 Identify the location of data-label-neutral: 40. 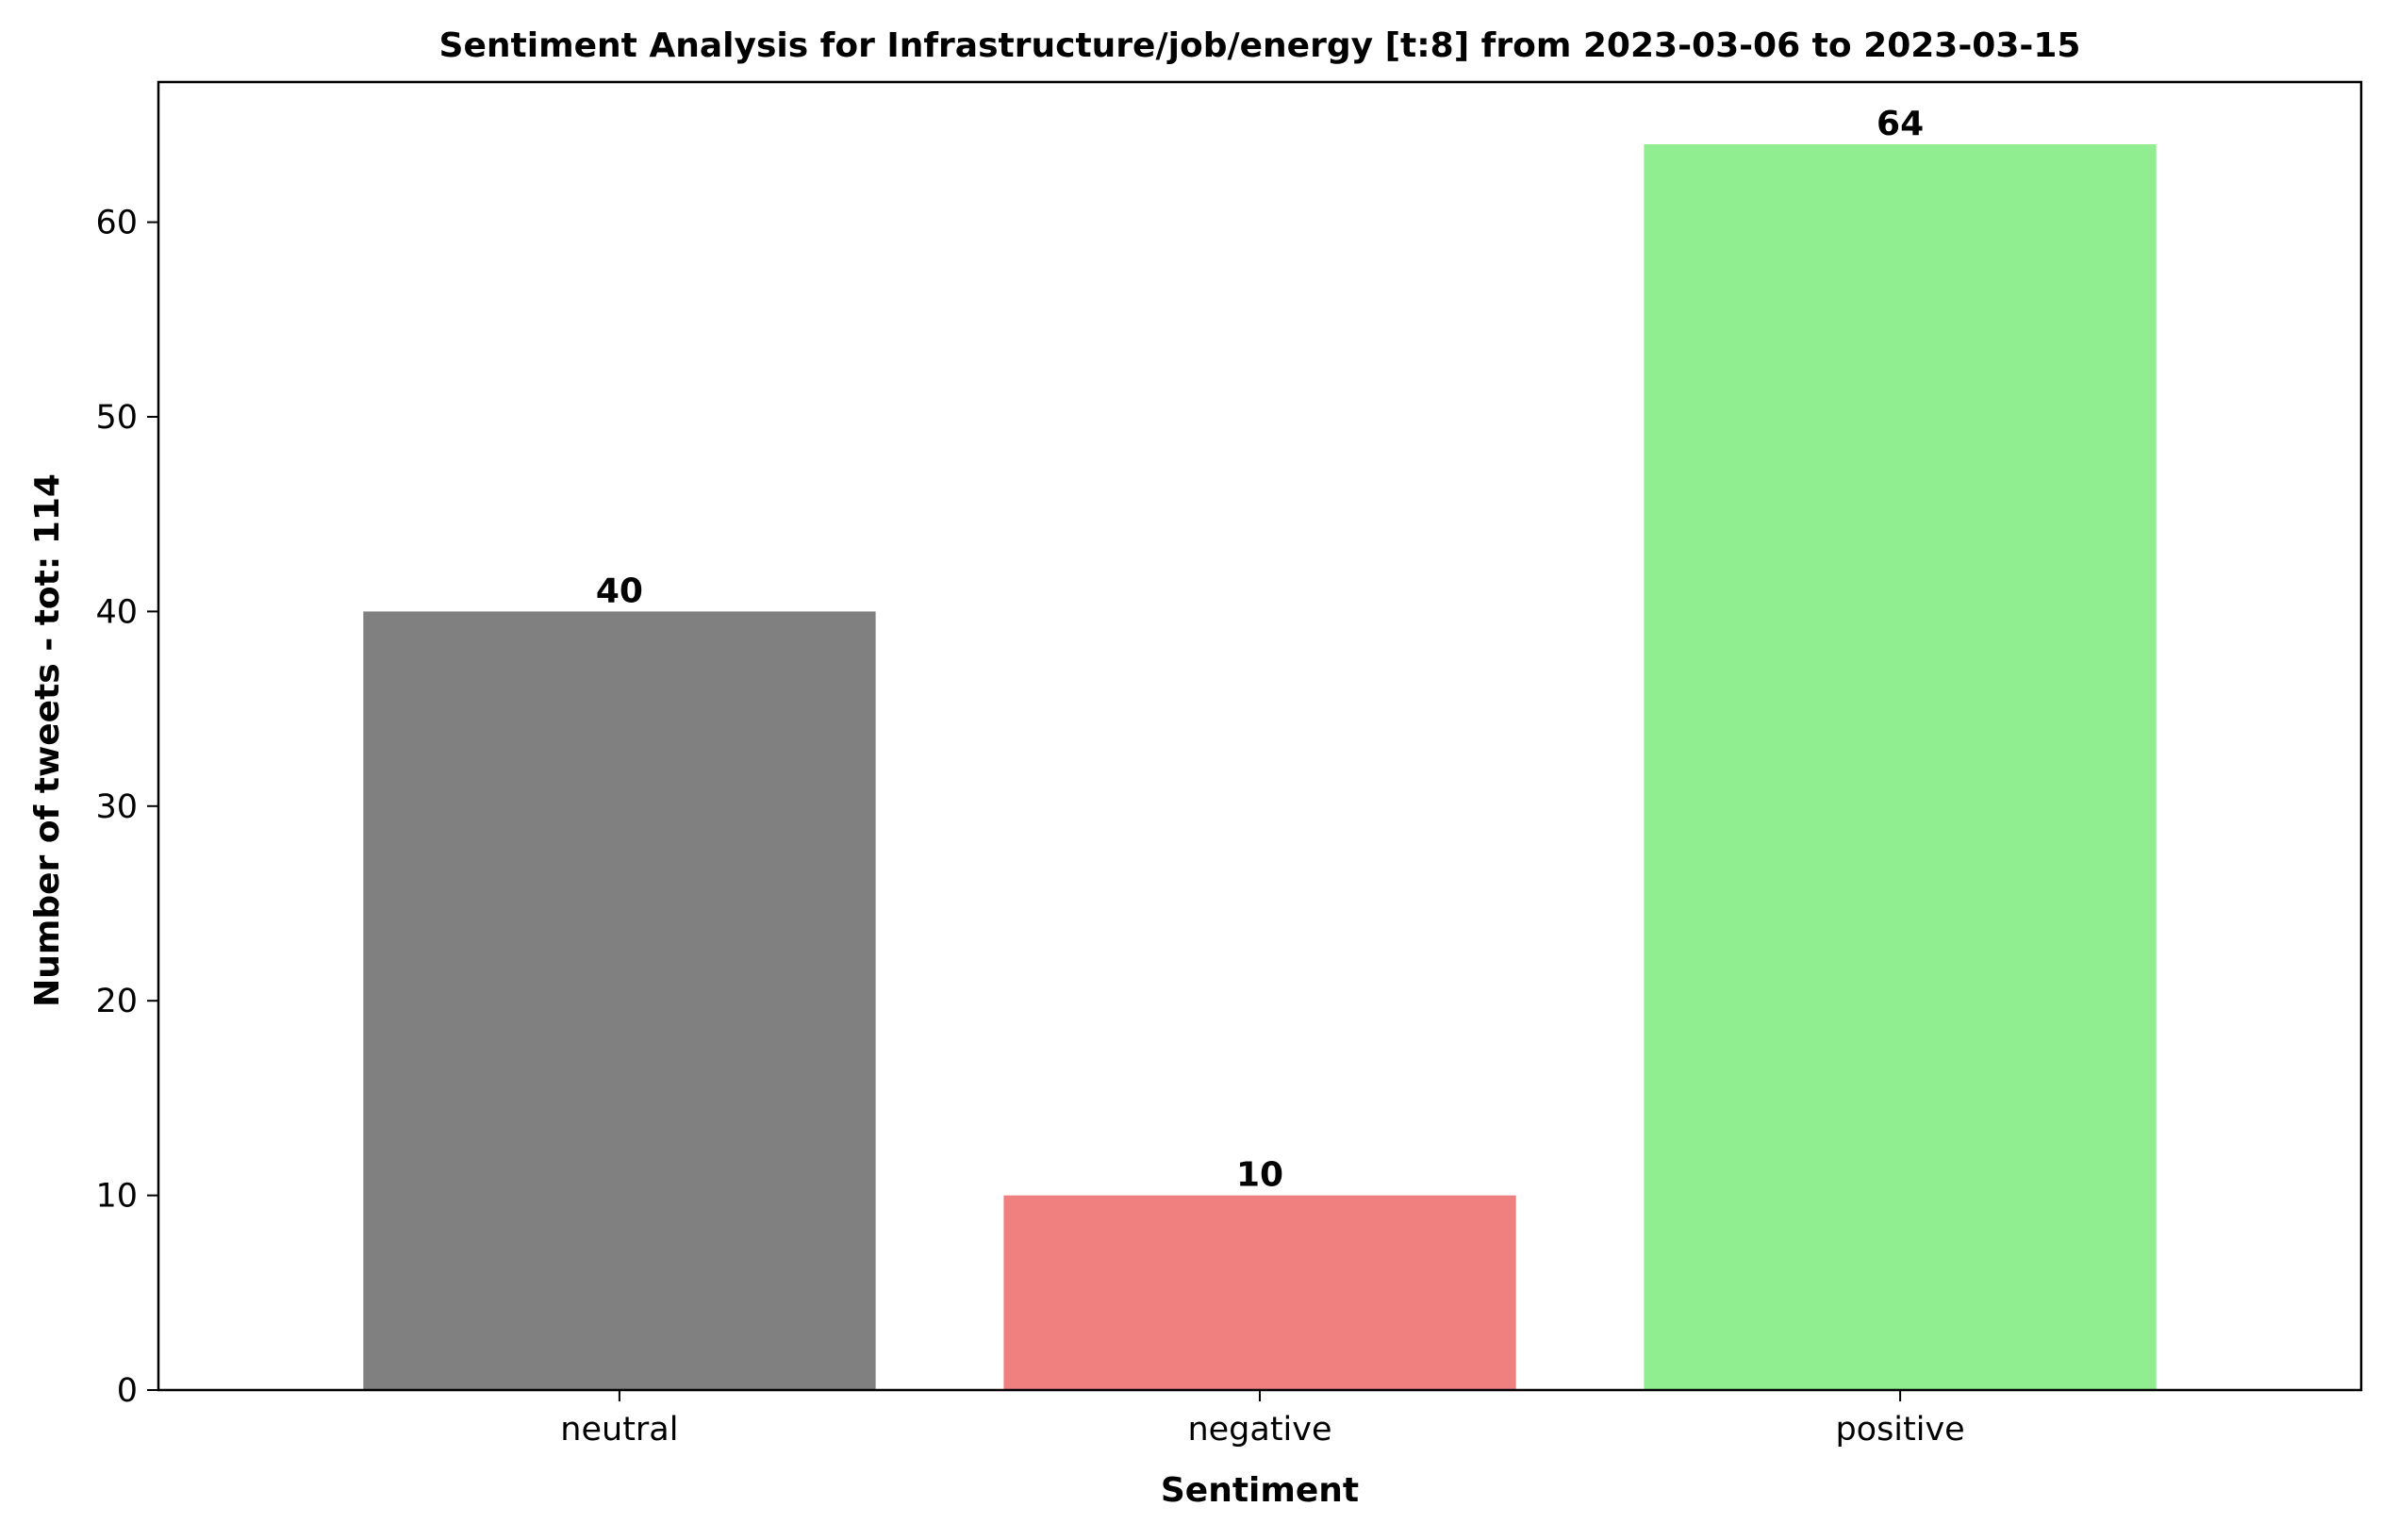
(619, 590).